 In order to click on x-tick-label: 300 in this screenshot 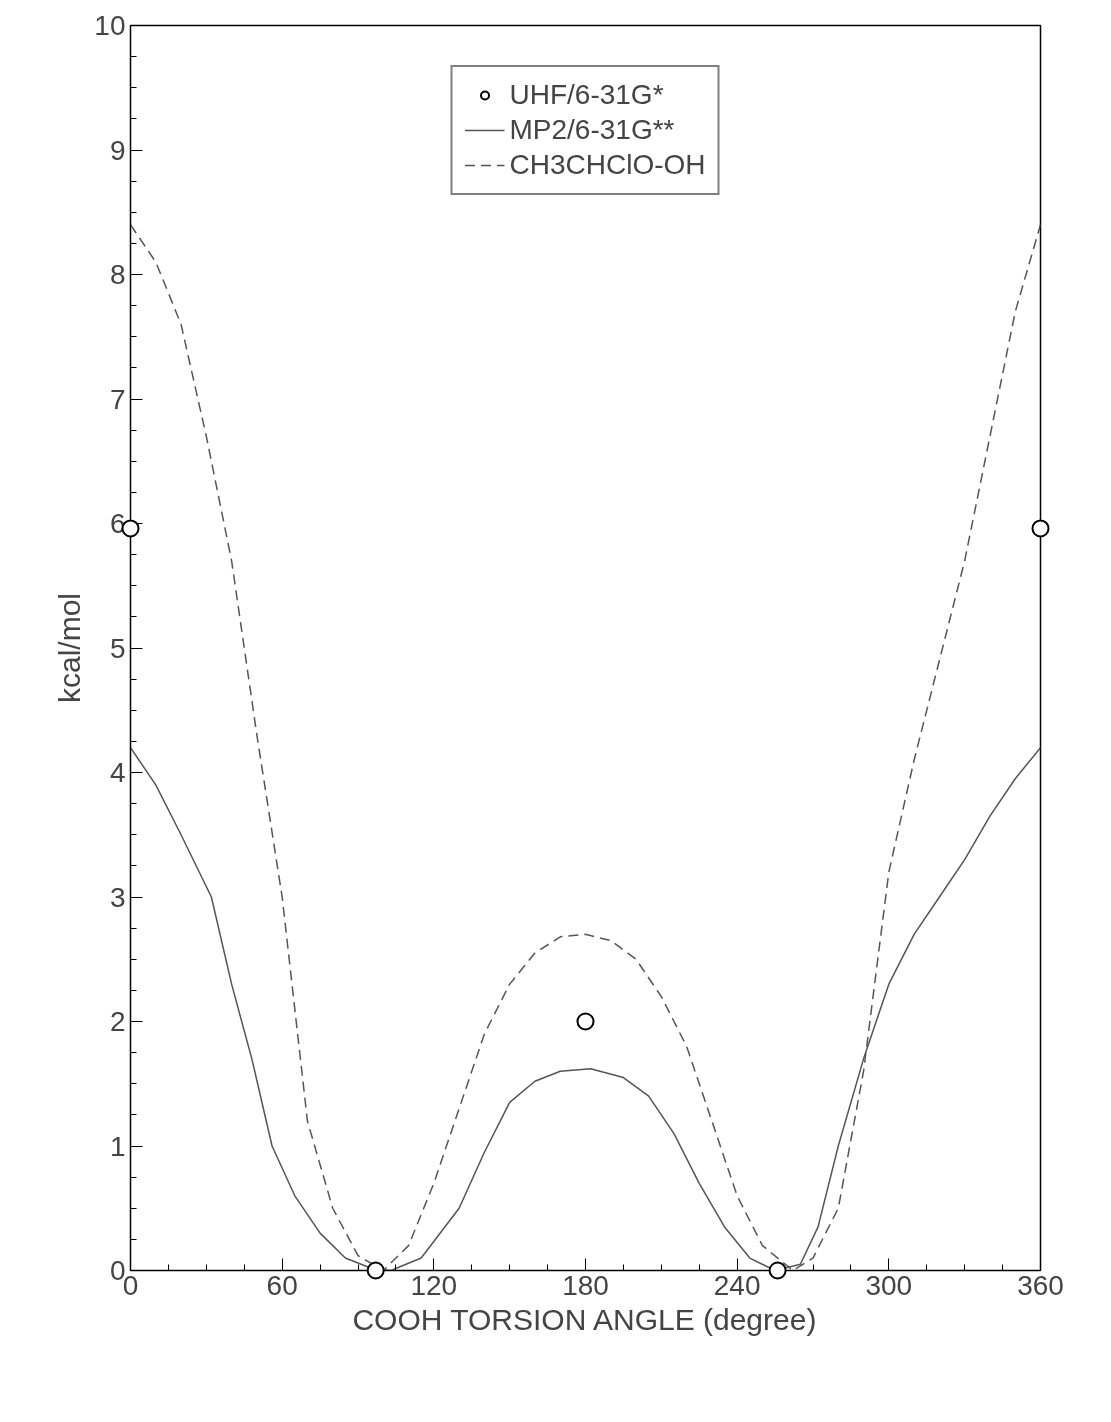, I will do `click(889, 1285)`.